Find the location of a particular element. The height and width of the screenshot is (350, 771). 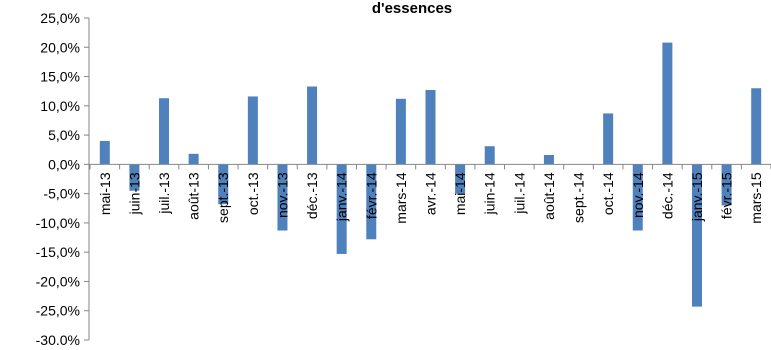

x-tick-label: juin-14 is located at coordinates (490, 193).